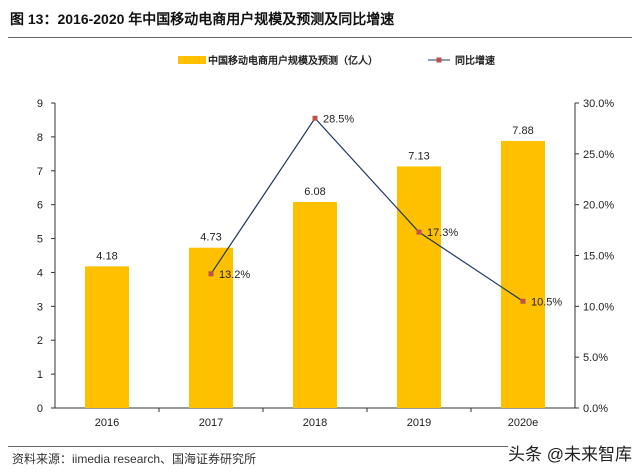 Image resolution: width=640 pixels, height=474 pixels. What do you see at coordinates (522, 131) in the screenshot?
I see `bar-data-label: 7.88` at bounding box center [522, 131].